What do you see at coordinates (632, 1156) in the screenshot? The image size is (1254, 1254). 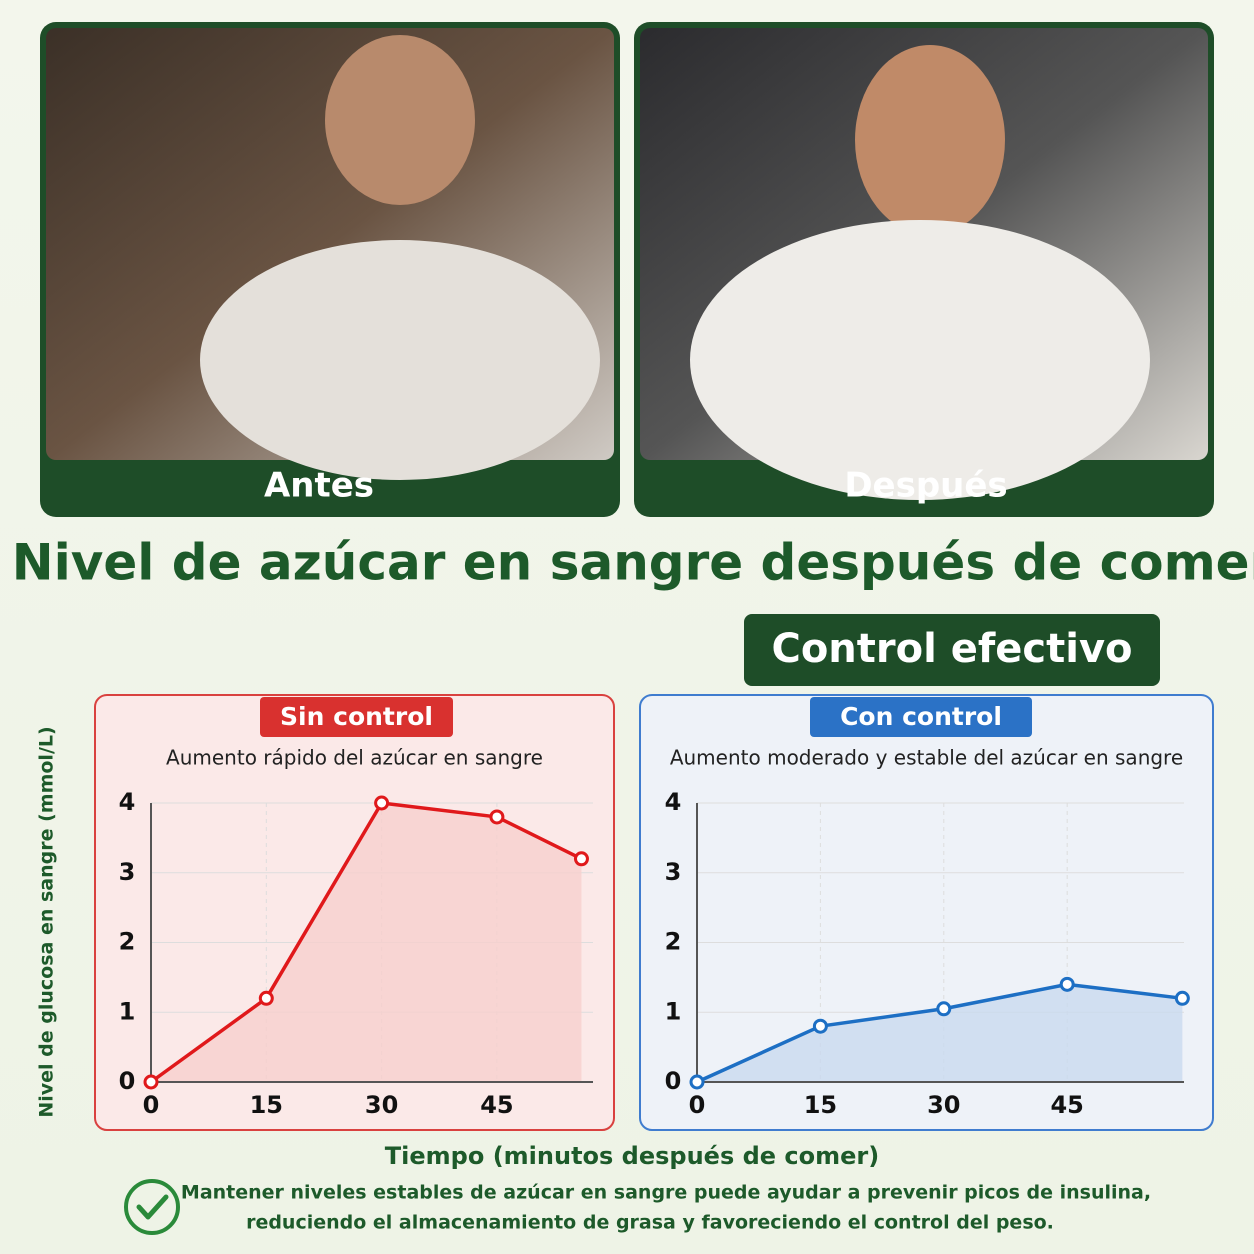 I see `x-axis-label: Tiempo (minutos después de comer)` at bounding box center [632, 1156].